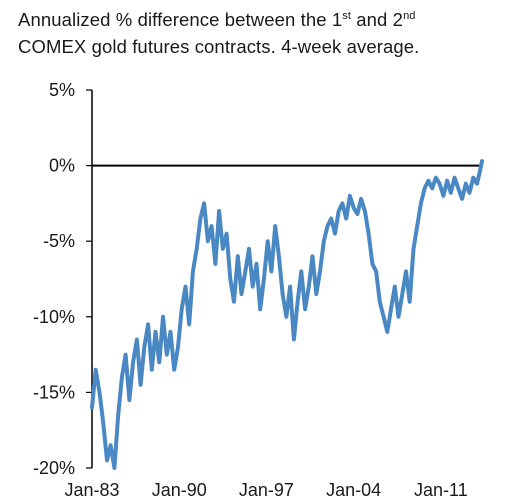  What do you see at coordinates (54, 468) in the screenshot?
I see `y-tick-label: -20%` at bounding box center [54, 468].